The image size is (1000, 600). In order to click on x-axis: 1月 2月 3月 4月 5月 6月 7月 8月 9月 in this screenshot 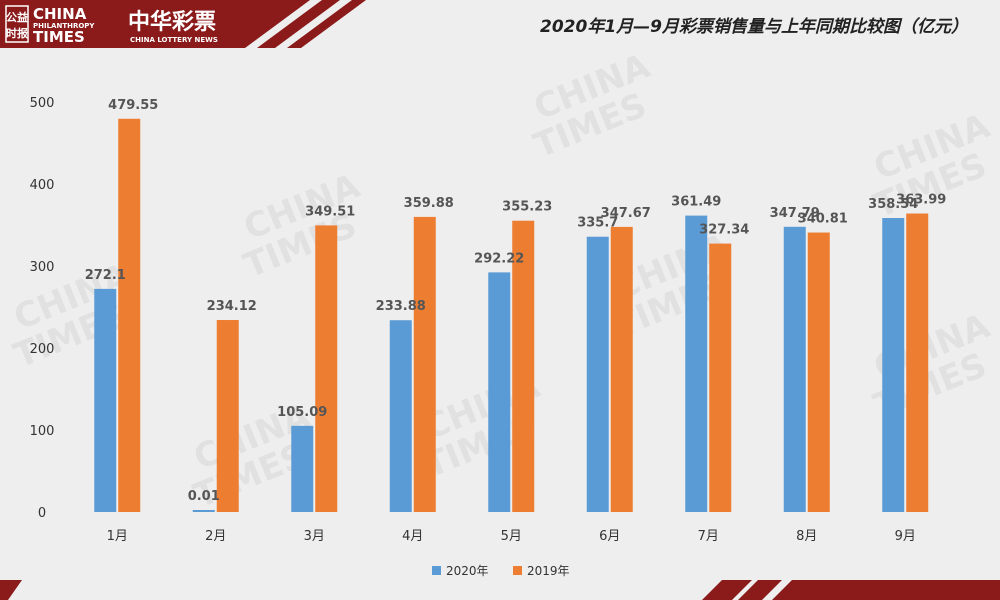, I will do `click(511, 536)`.